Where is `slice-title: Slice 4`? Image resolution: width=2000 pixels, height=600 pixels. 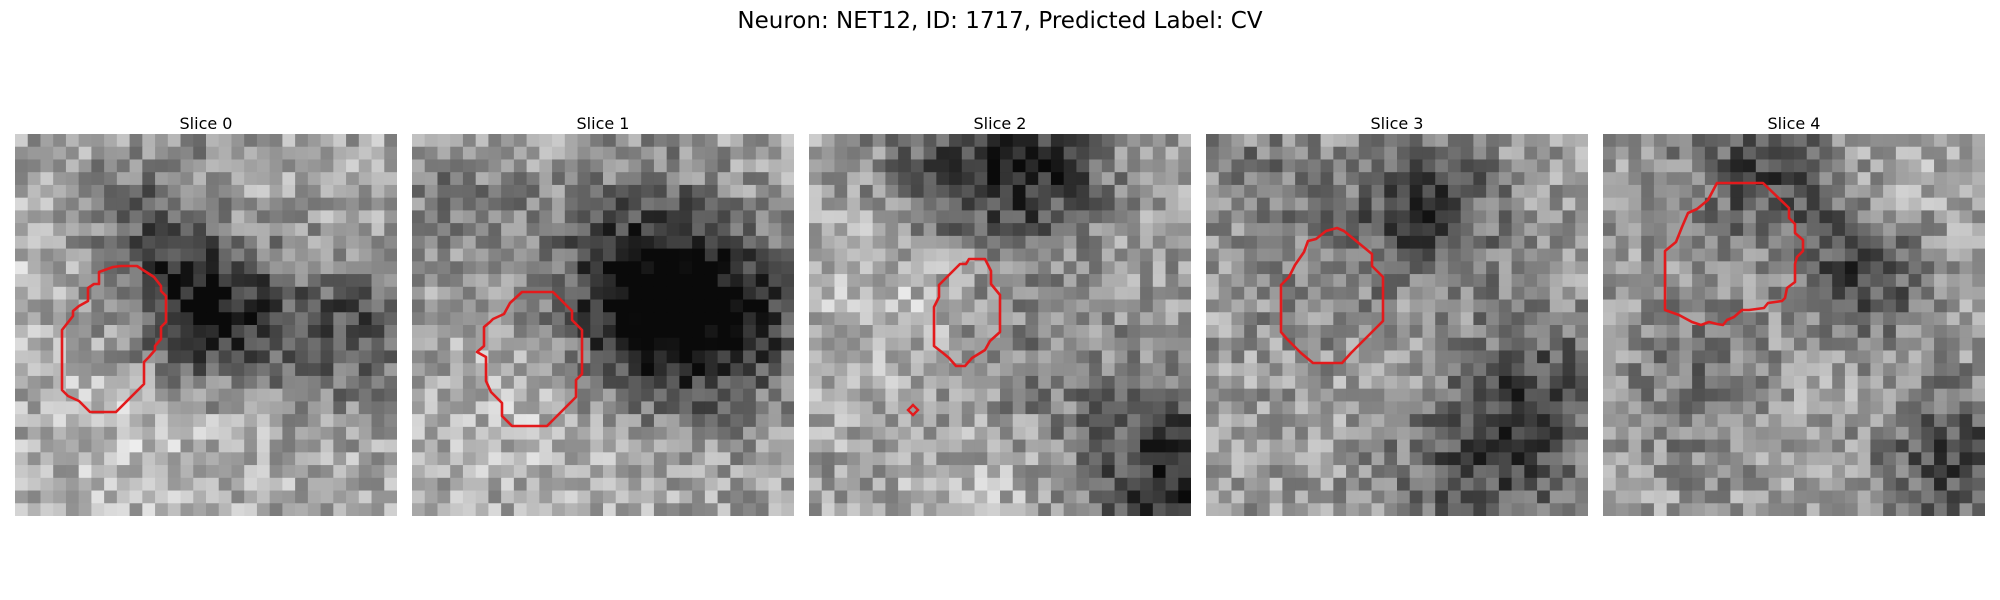 slice-title: Slice 4 is located at coordinates (1794, 123).